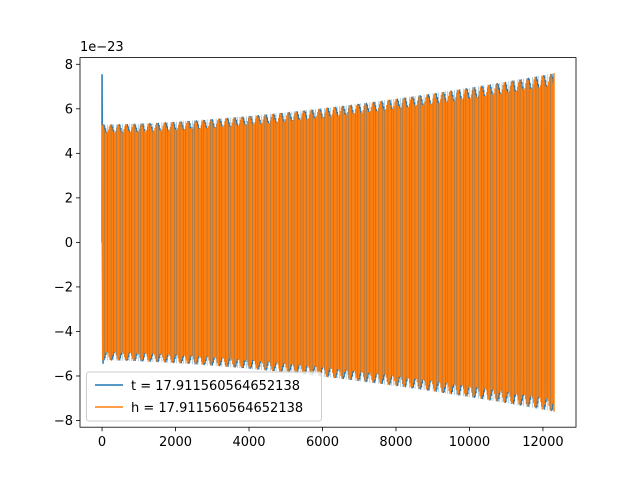 This screenshot has height=480, width=640. I want to click on x-tick-label: 2000, so click(175, 442).